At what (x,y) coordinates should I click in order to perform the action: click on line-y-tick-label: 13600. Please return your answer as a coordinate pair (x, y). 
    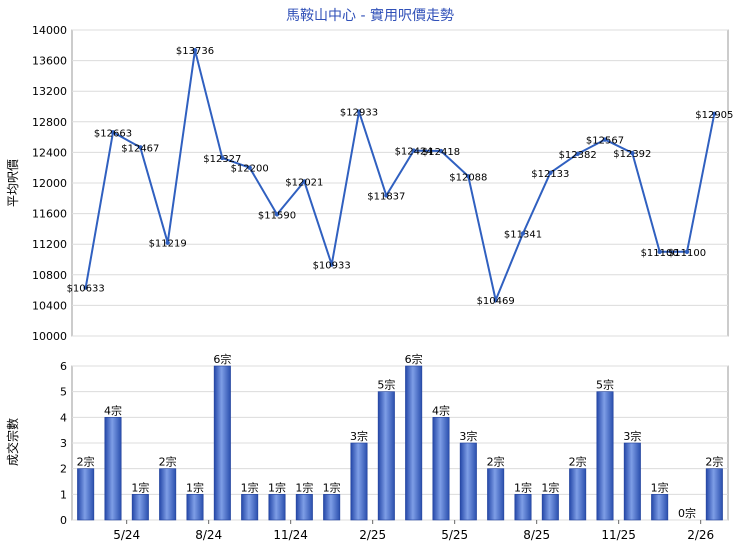
    Looking at the image, I should click on (49, 61).